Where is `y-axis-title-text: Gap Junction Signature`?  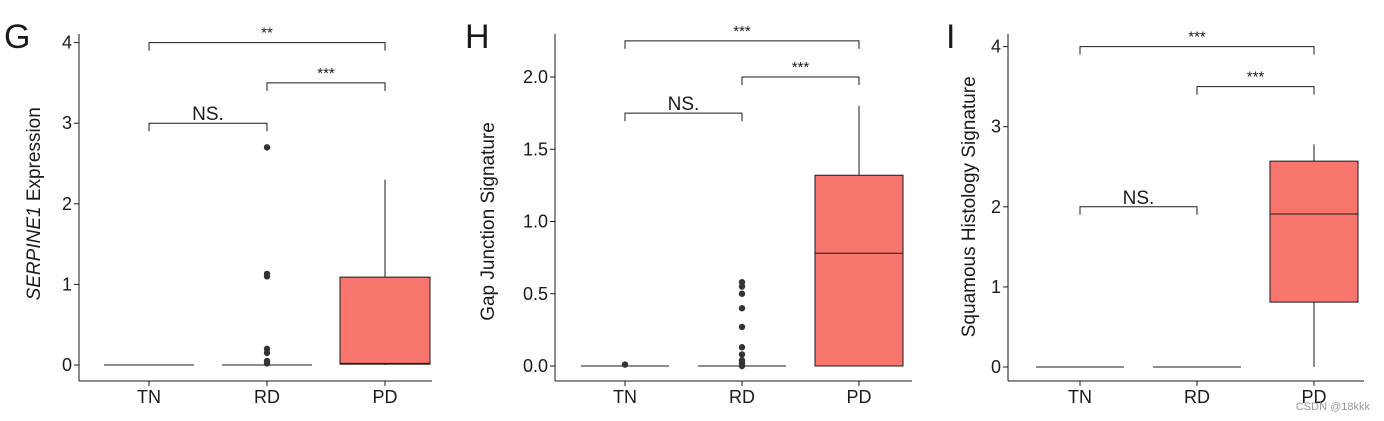
y-axis-title-text: Gap Junction Signature is located at coordinates (488, 221).